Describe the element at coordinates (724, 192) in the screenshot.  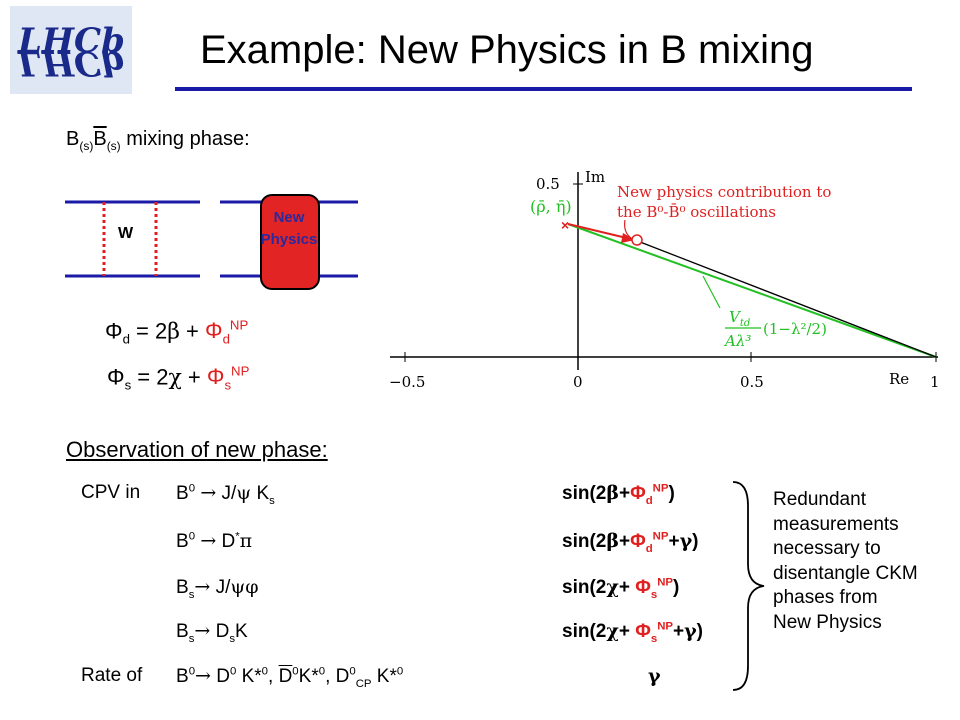
I see `np-note-line1: New physics contribution to` at that location.